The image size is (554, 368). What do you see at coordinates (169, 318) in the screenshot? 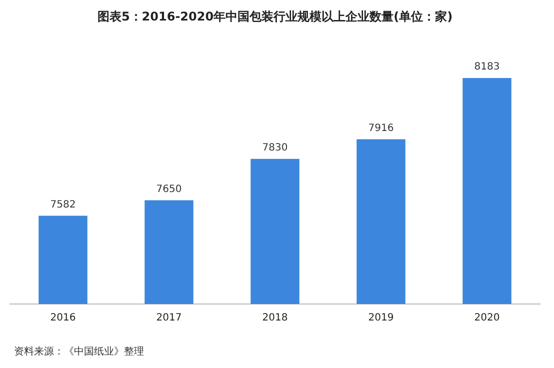
I see `x-tick-label: 2017` at bounding box center [169, 318].